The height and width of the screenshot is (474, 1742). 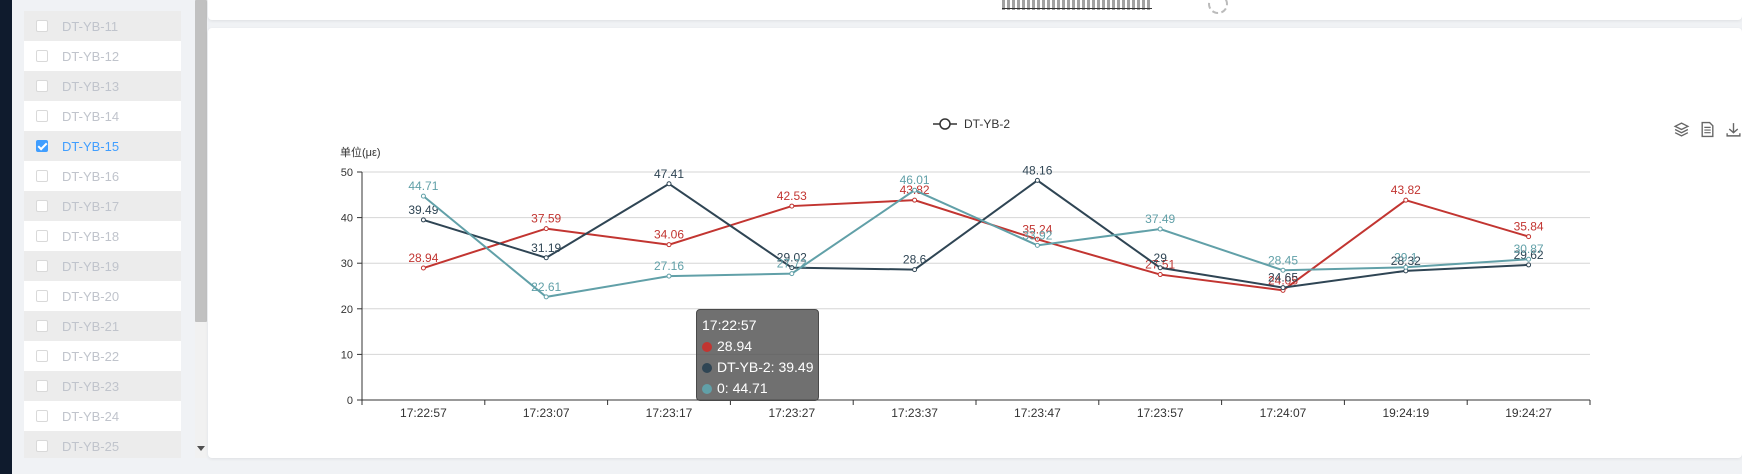 I want to click on data-view-icon, so click(x=1707, y=129).